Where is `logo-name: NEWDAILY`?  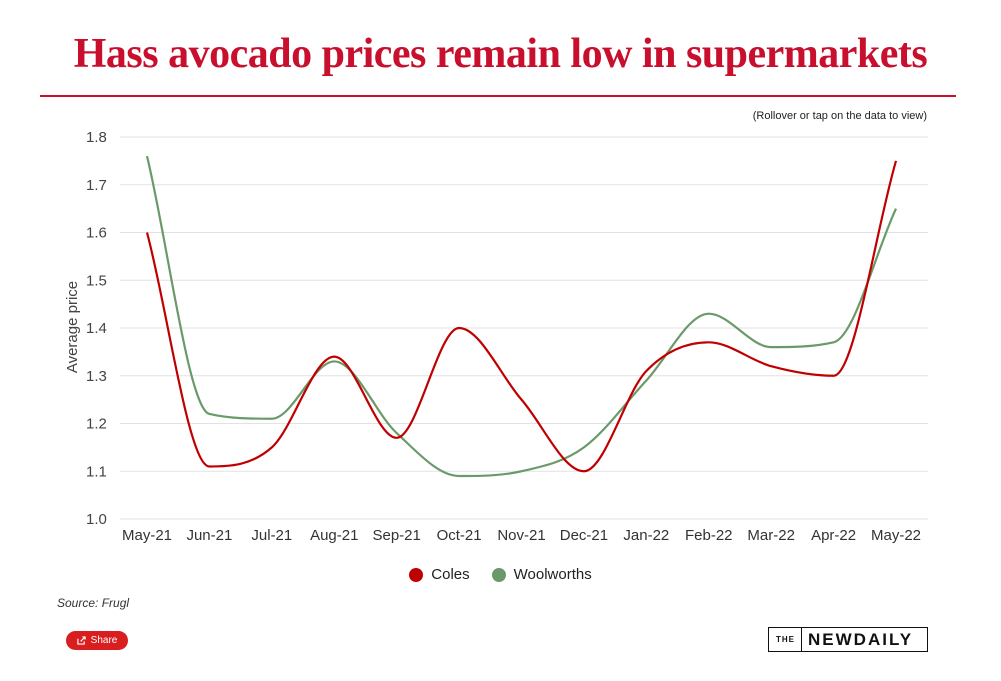
logo-name: NEWDAILY is located at coordinates (861, 639).